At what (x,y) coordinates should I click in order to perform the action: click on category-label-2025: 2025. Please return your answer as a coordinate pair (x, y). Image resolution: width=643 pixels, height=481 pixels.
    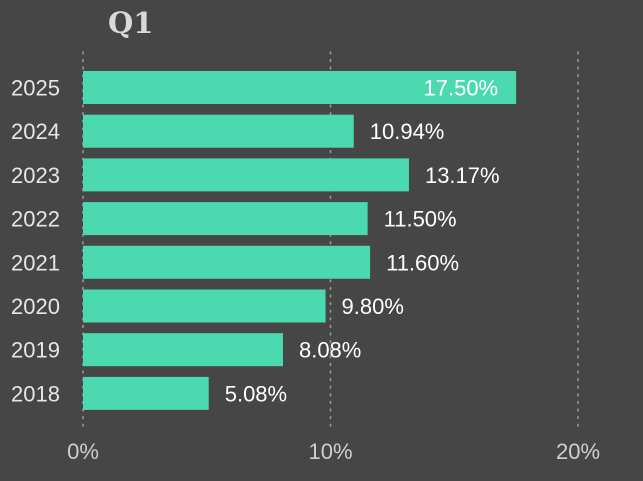
    Looking at the image, I should click on (35, 88).